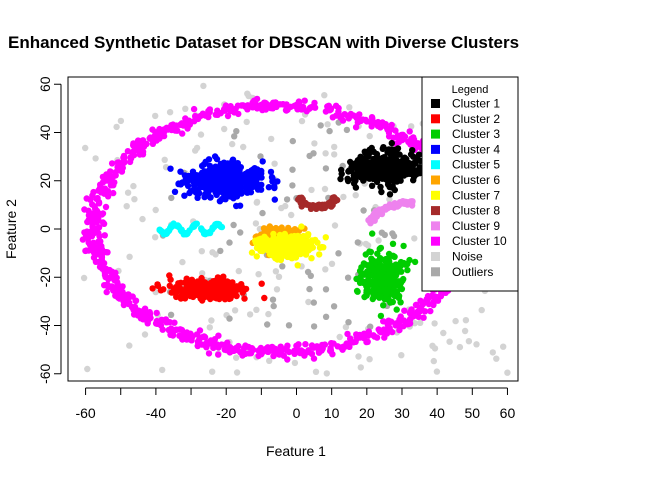 The width and height of the screenshot is (672, 480). I want to click on y-axis-label: Feature 2, so click(11, 229).